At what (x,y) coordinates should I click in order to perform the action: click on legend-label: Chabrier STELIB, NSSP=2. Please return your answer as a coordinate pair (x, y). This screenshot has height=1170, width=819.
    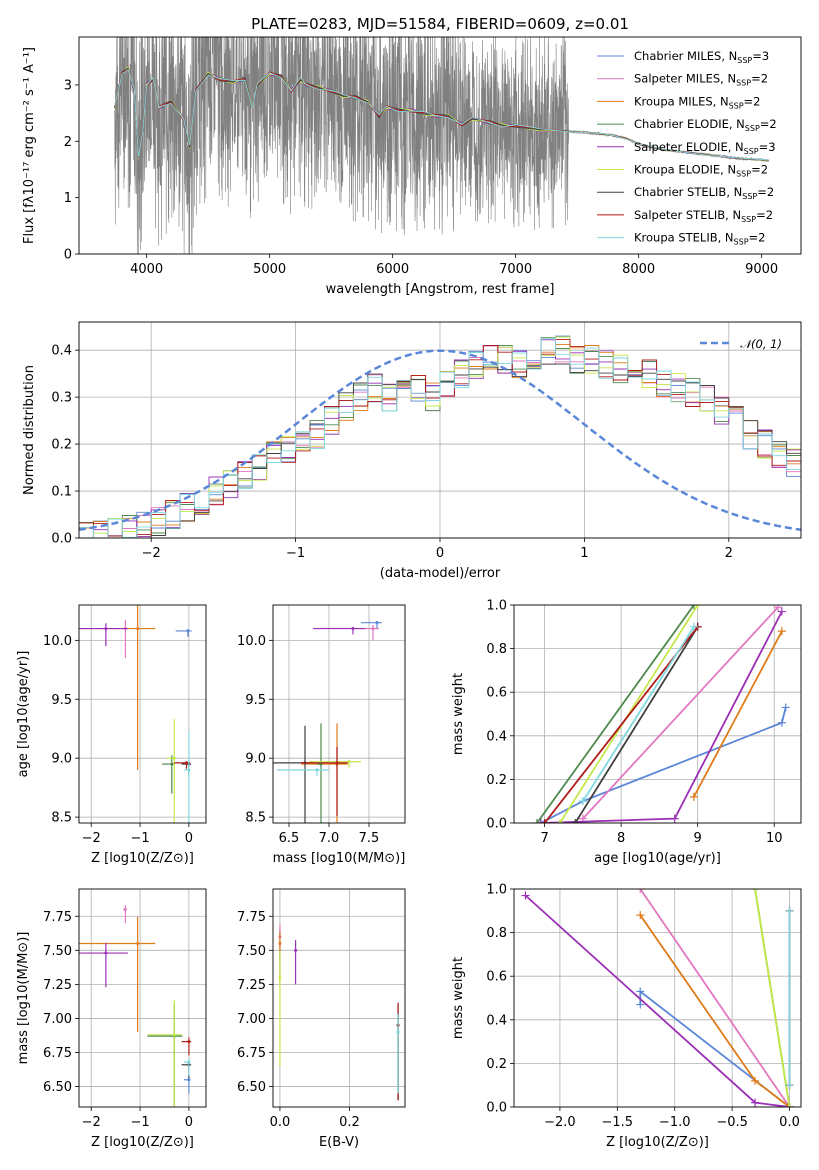
    Looking at the image, I should click on (704, 193).